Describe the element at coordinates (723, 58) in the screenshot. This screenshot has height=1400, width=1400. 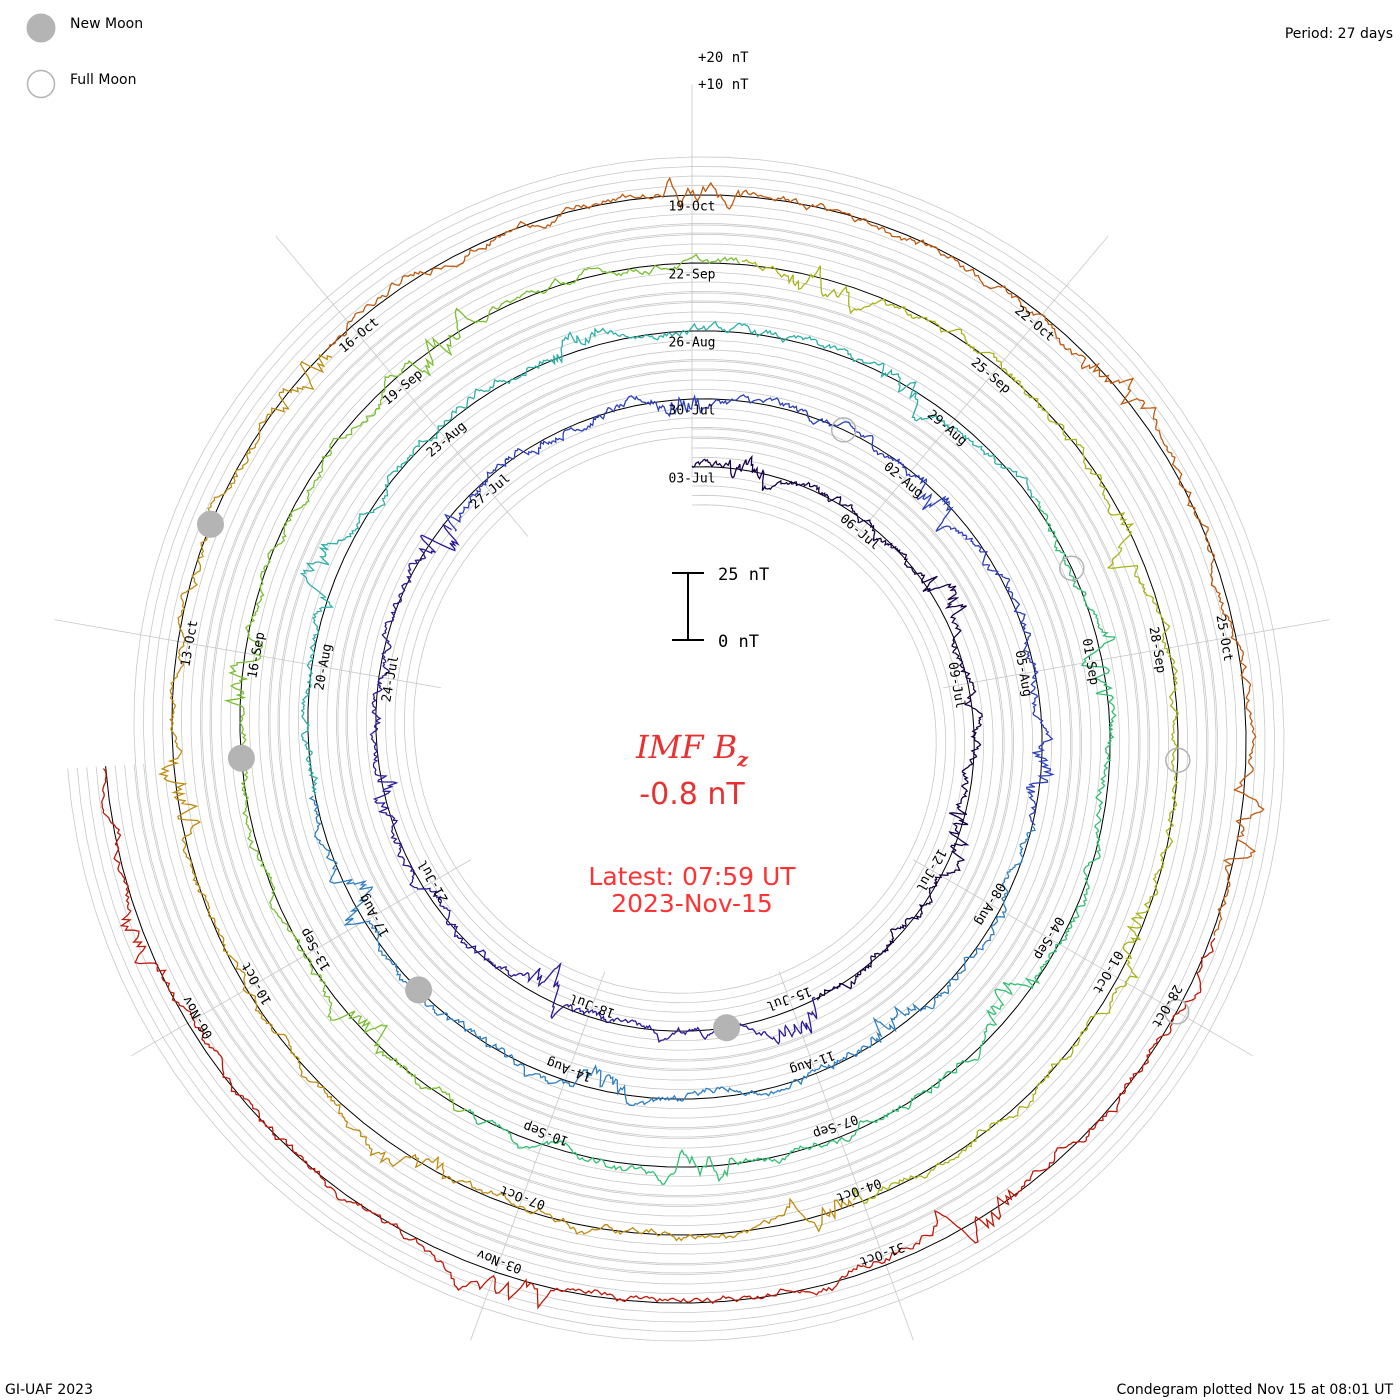
I see `ref-label-20nt: +20 nT` at that location.